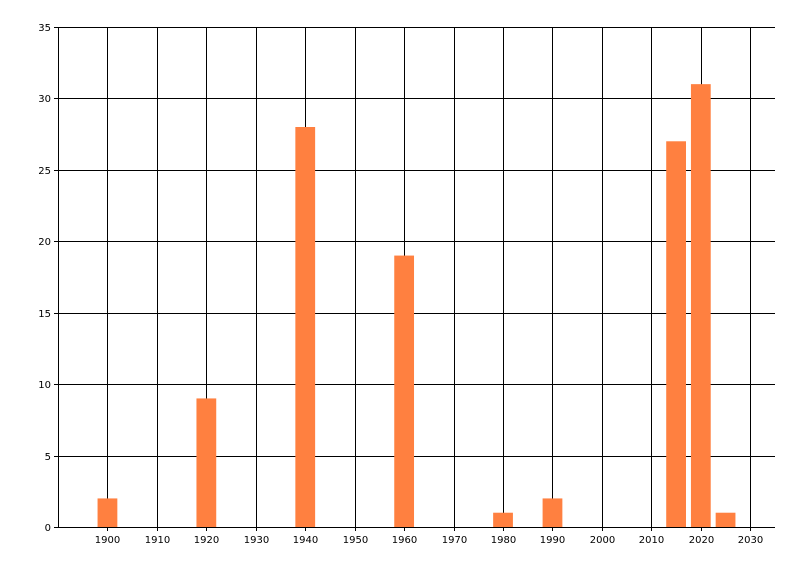 This screenshot has height=580, width=800. I want to click on x-tick-label: 2030, so click(750, 540).